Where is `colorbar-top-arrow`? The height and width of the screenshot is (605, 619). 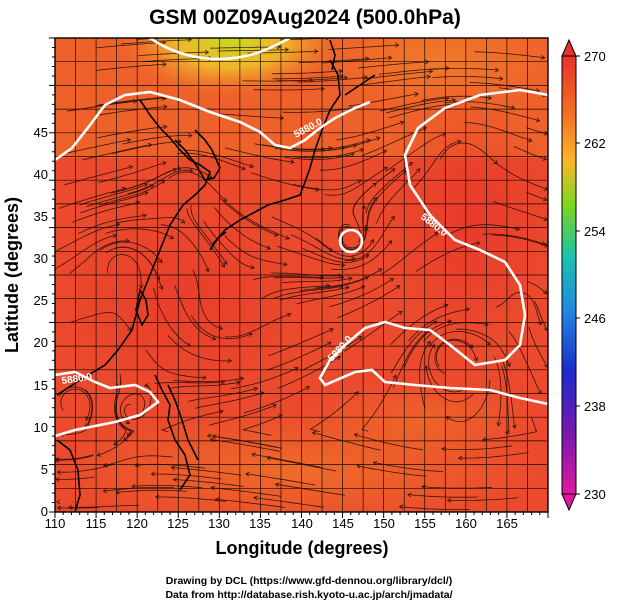
colorbar-top-arrow is located at coordinates (569, 47).